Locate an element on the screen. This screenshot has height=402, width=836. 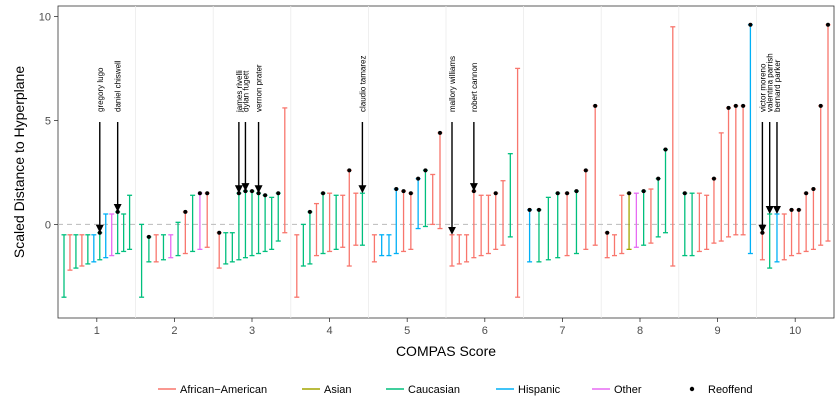
y-tick-label: 10 is located at coordinates (45, 17).